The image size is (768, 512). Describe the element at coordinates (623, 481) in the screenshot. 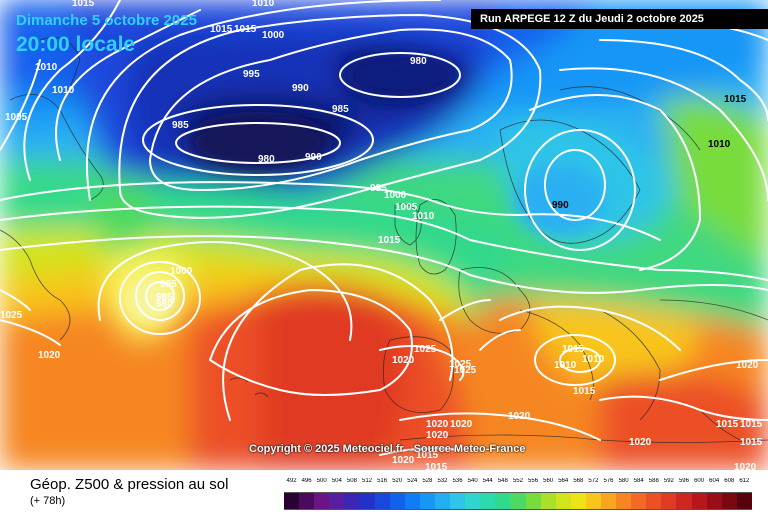

I see `legend-label: 580` at that location.